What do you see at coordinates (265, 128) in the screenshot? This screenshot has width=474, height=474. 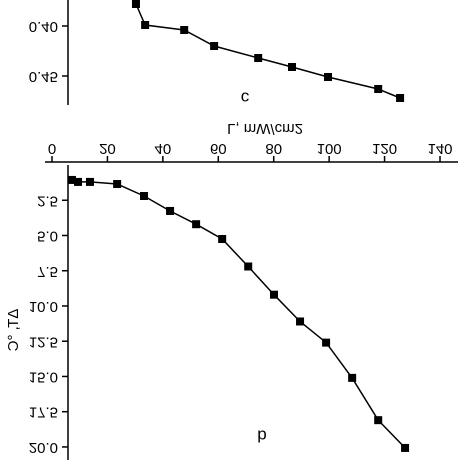 I see `x-axis-label: L, mW/cm2` at bounding box center [265, 128].